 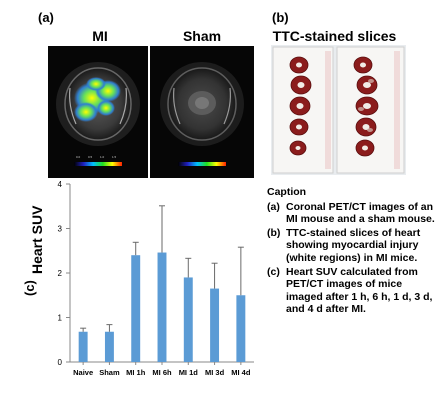 I want to click on y-tick-label: 4, so click(x=60, y=184).